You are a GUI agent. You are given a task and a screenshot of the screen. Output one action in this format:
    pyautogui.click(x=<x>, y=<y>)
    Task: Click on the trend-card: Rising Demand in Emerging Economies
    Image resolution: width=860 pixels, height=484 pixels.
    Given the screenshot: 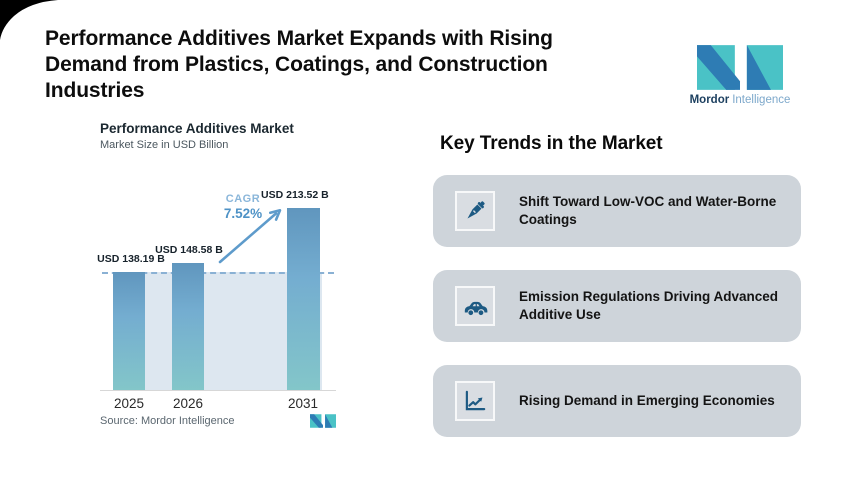 What is the action you would take?
    pyautogui.click(x=617, y=401)
    